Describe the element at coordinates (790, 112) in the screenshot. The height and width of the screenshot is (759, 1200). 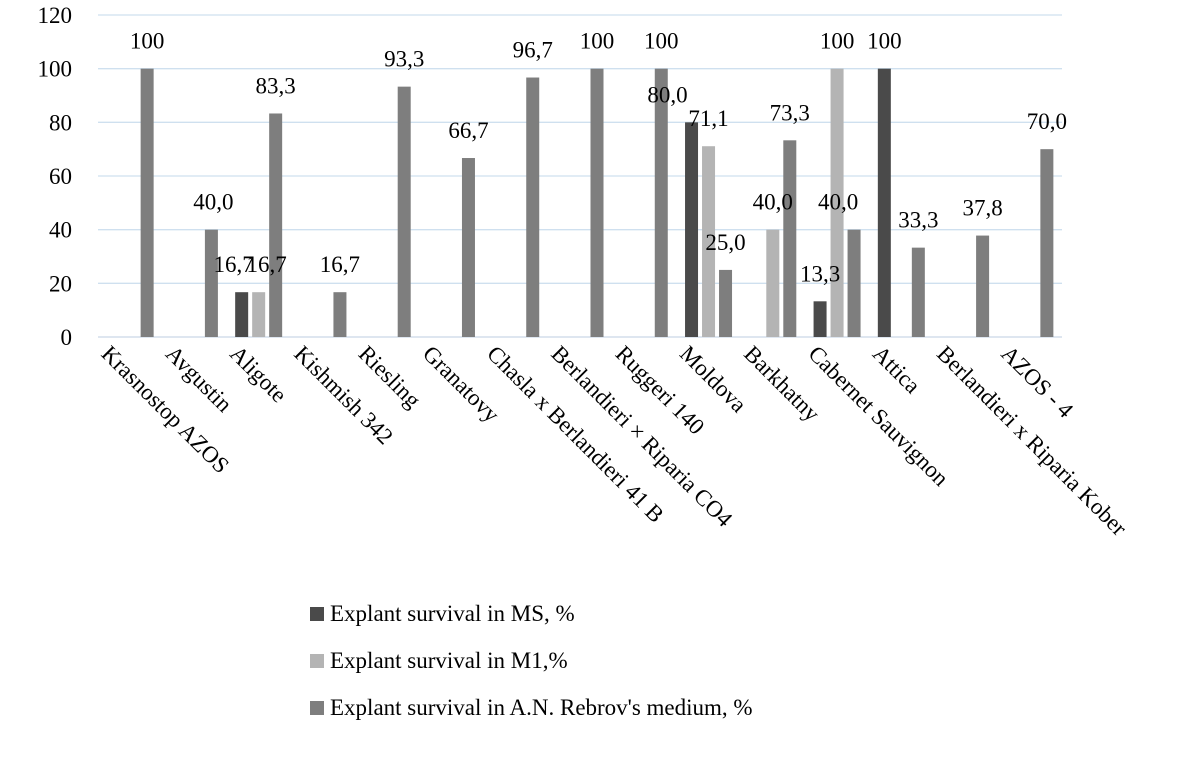
I see `data-label: 73,3` at that location.